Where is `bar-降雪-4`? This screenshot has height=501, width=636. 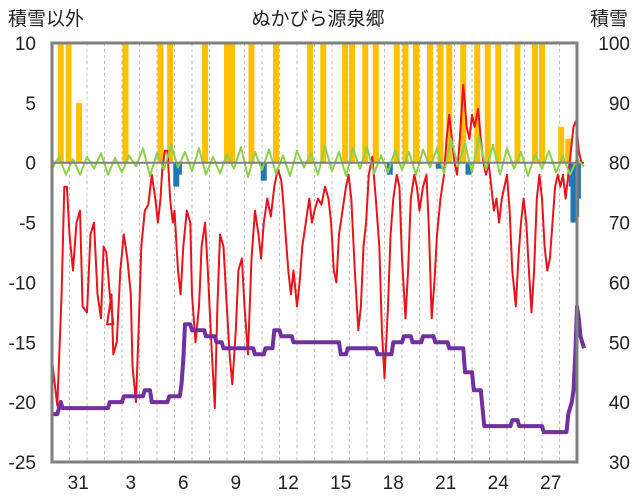 bar-降雪-4 is located at coordinates (160, 103).